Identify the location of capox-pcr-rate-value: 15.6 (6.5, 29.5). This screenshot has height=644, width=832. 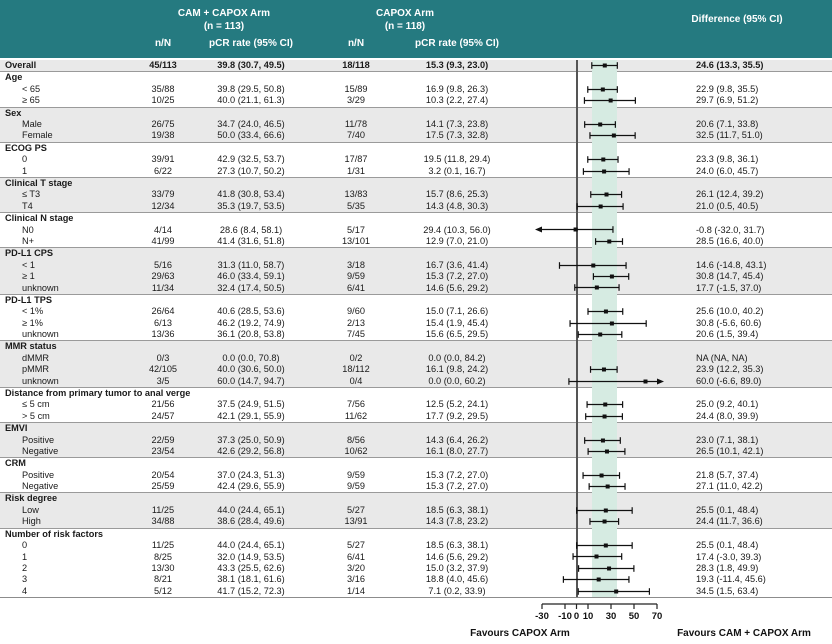
(457, 334).